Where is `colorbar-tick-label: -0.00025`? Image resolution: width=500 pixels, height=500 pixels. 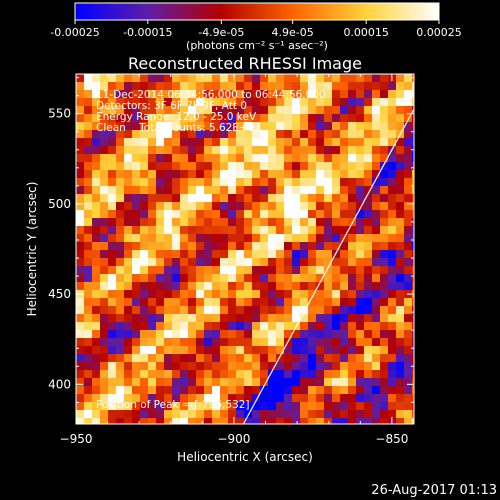
colorbar-tick-label: -0.00025 is located at coordinates (74, 32).